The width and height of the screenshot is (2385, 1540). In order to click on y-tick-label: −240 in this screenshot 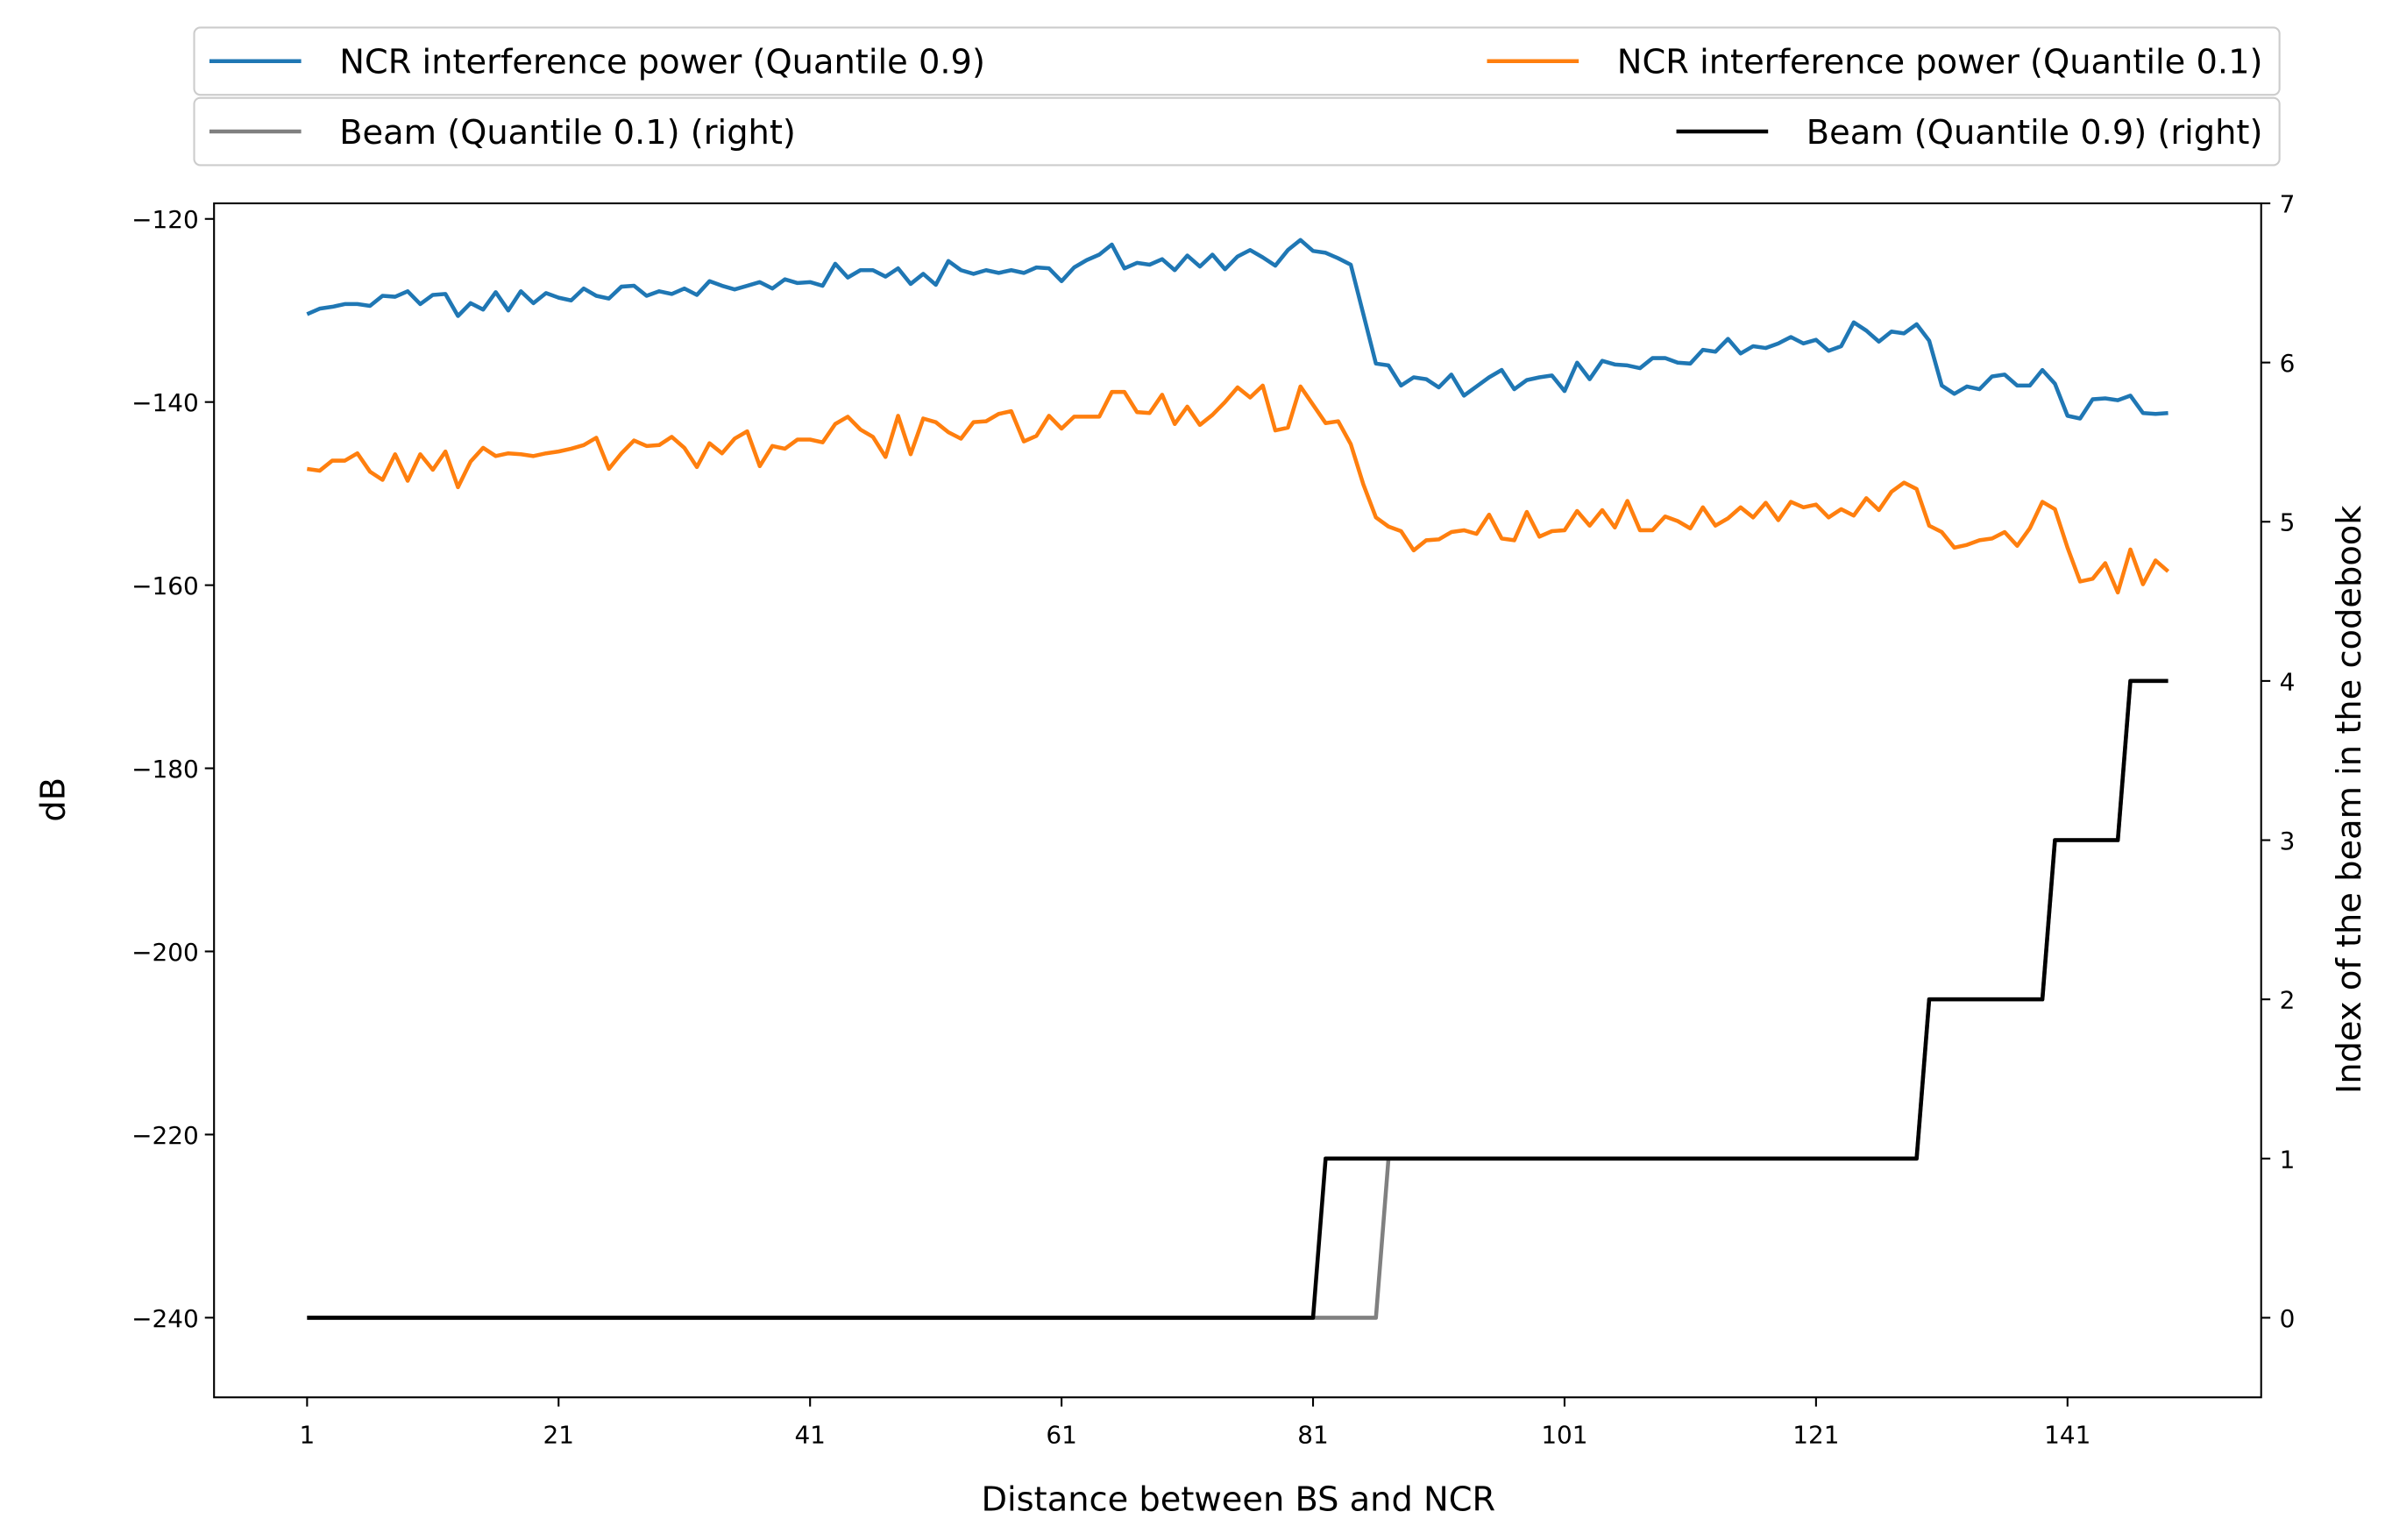, I will do `click(165, 1318)`.